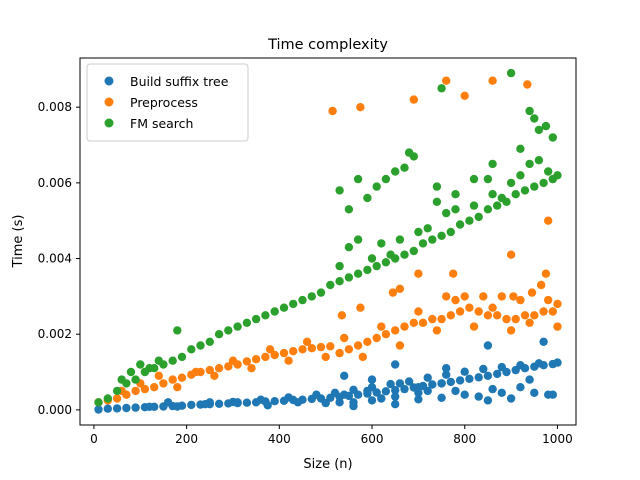  Describe the element at coordinates (279, 439) in the screenshot. I see `x-tick-label: 400` at that location.